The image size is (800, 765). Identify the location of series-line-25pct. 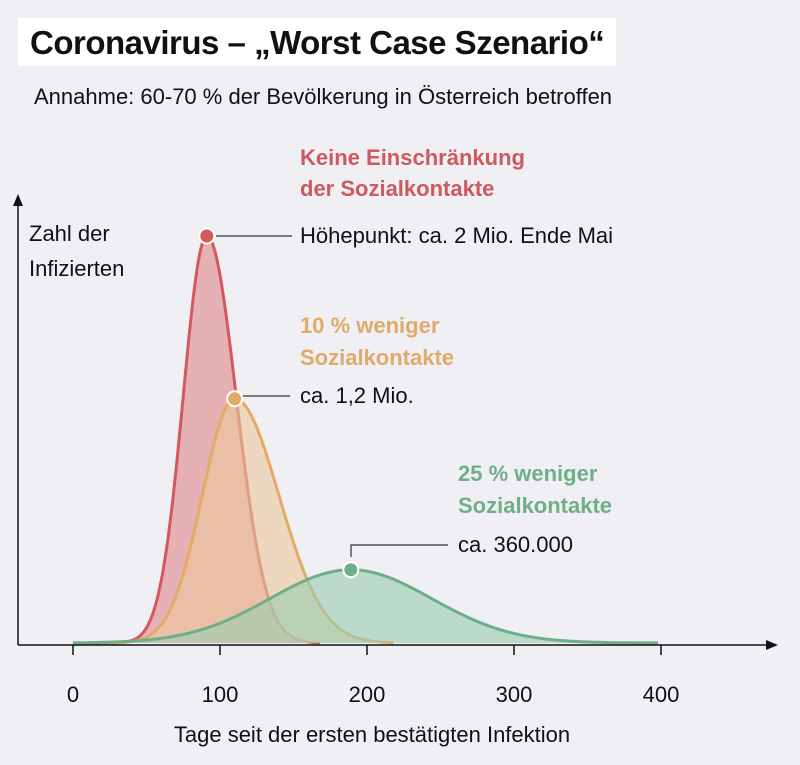
(366, 606).